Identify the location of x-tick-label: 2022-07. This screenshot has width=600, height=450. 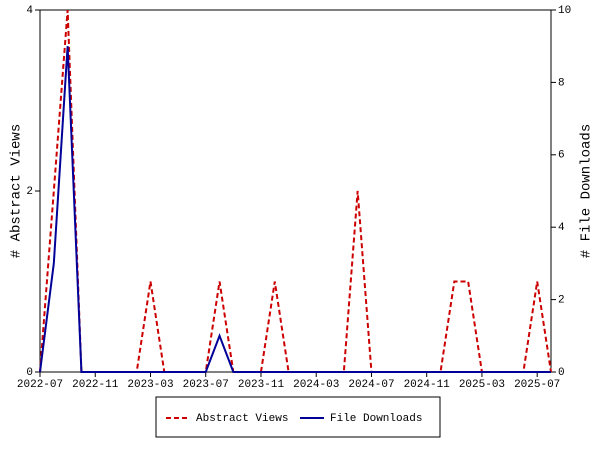
(40, 385).